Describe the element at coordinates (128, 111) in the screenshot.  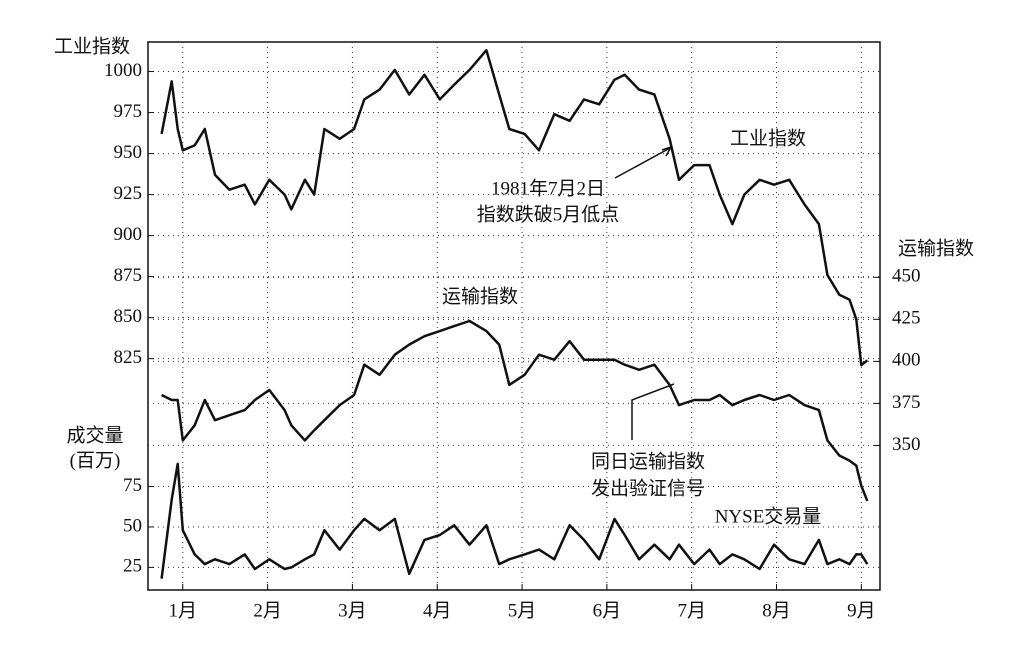
I see `y-tick-label: 975` at that location.